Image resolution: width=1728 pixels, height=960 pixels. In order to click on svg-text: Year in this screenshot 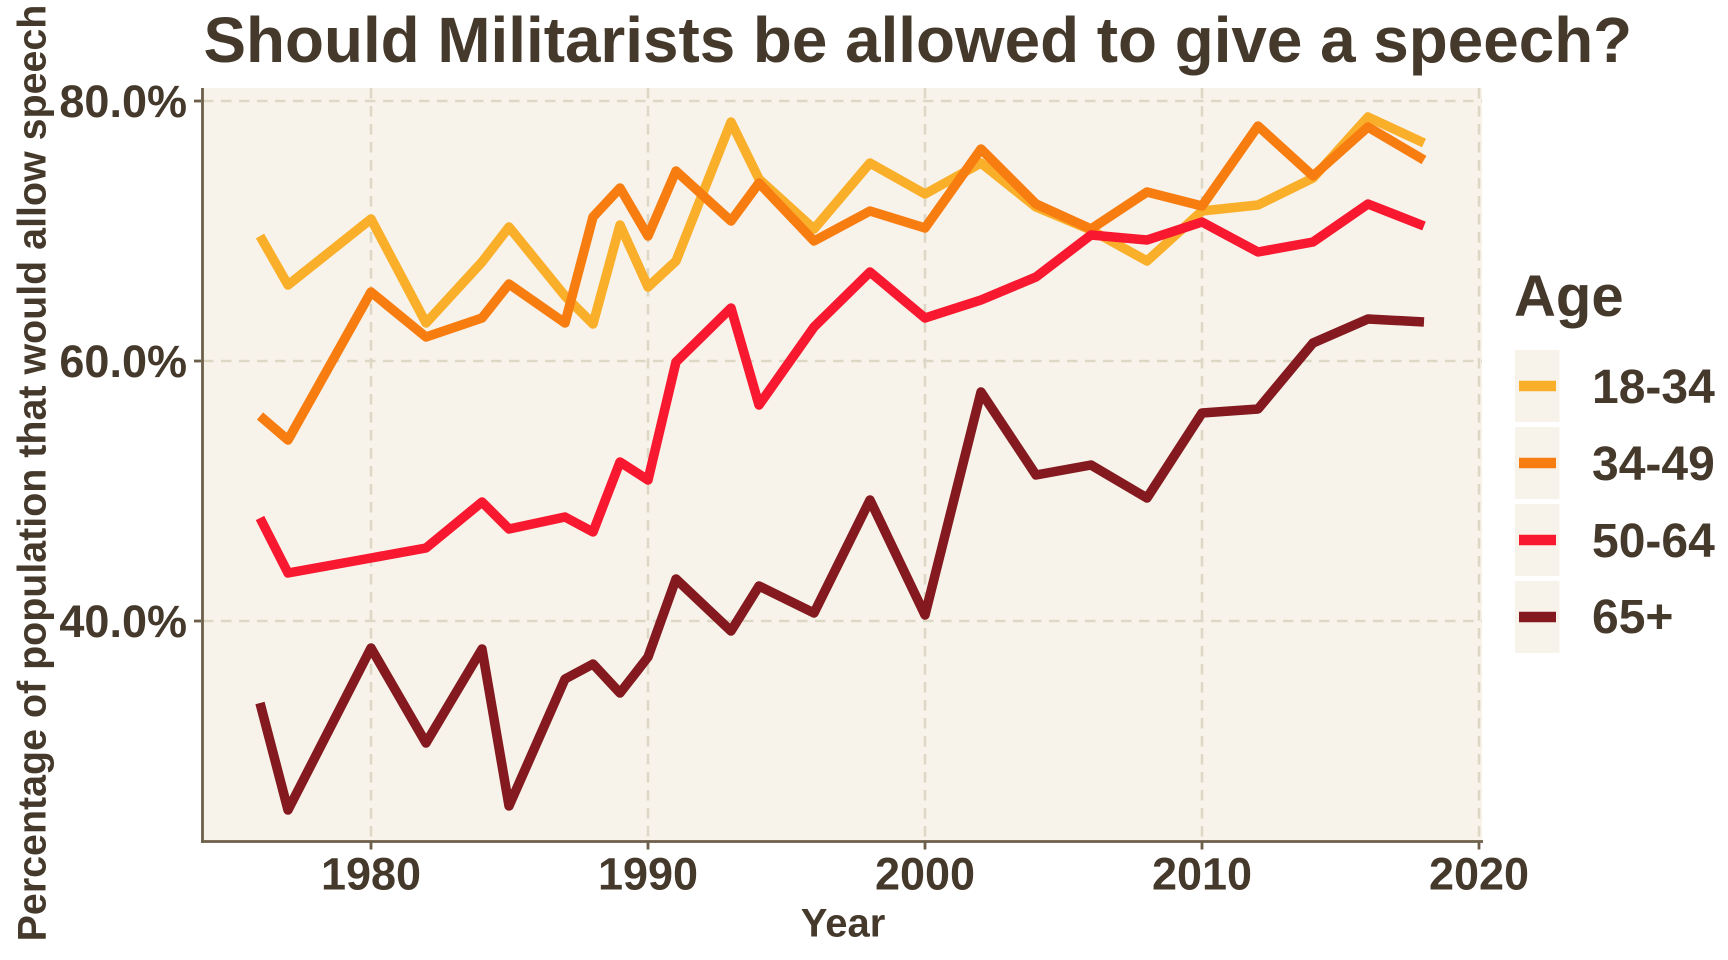, I will do `click(843, 924)`.